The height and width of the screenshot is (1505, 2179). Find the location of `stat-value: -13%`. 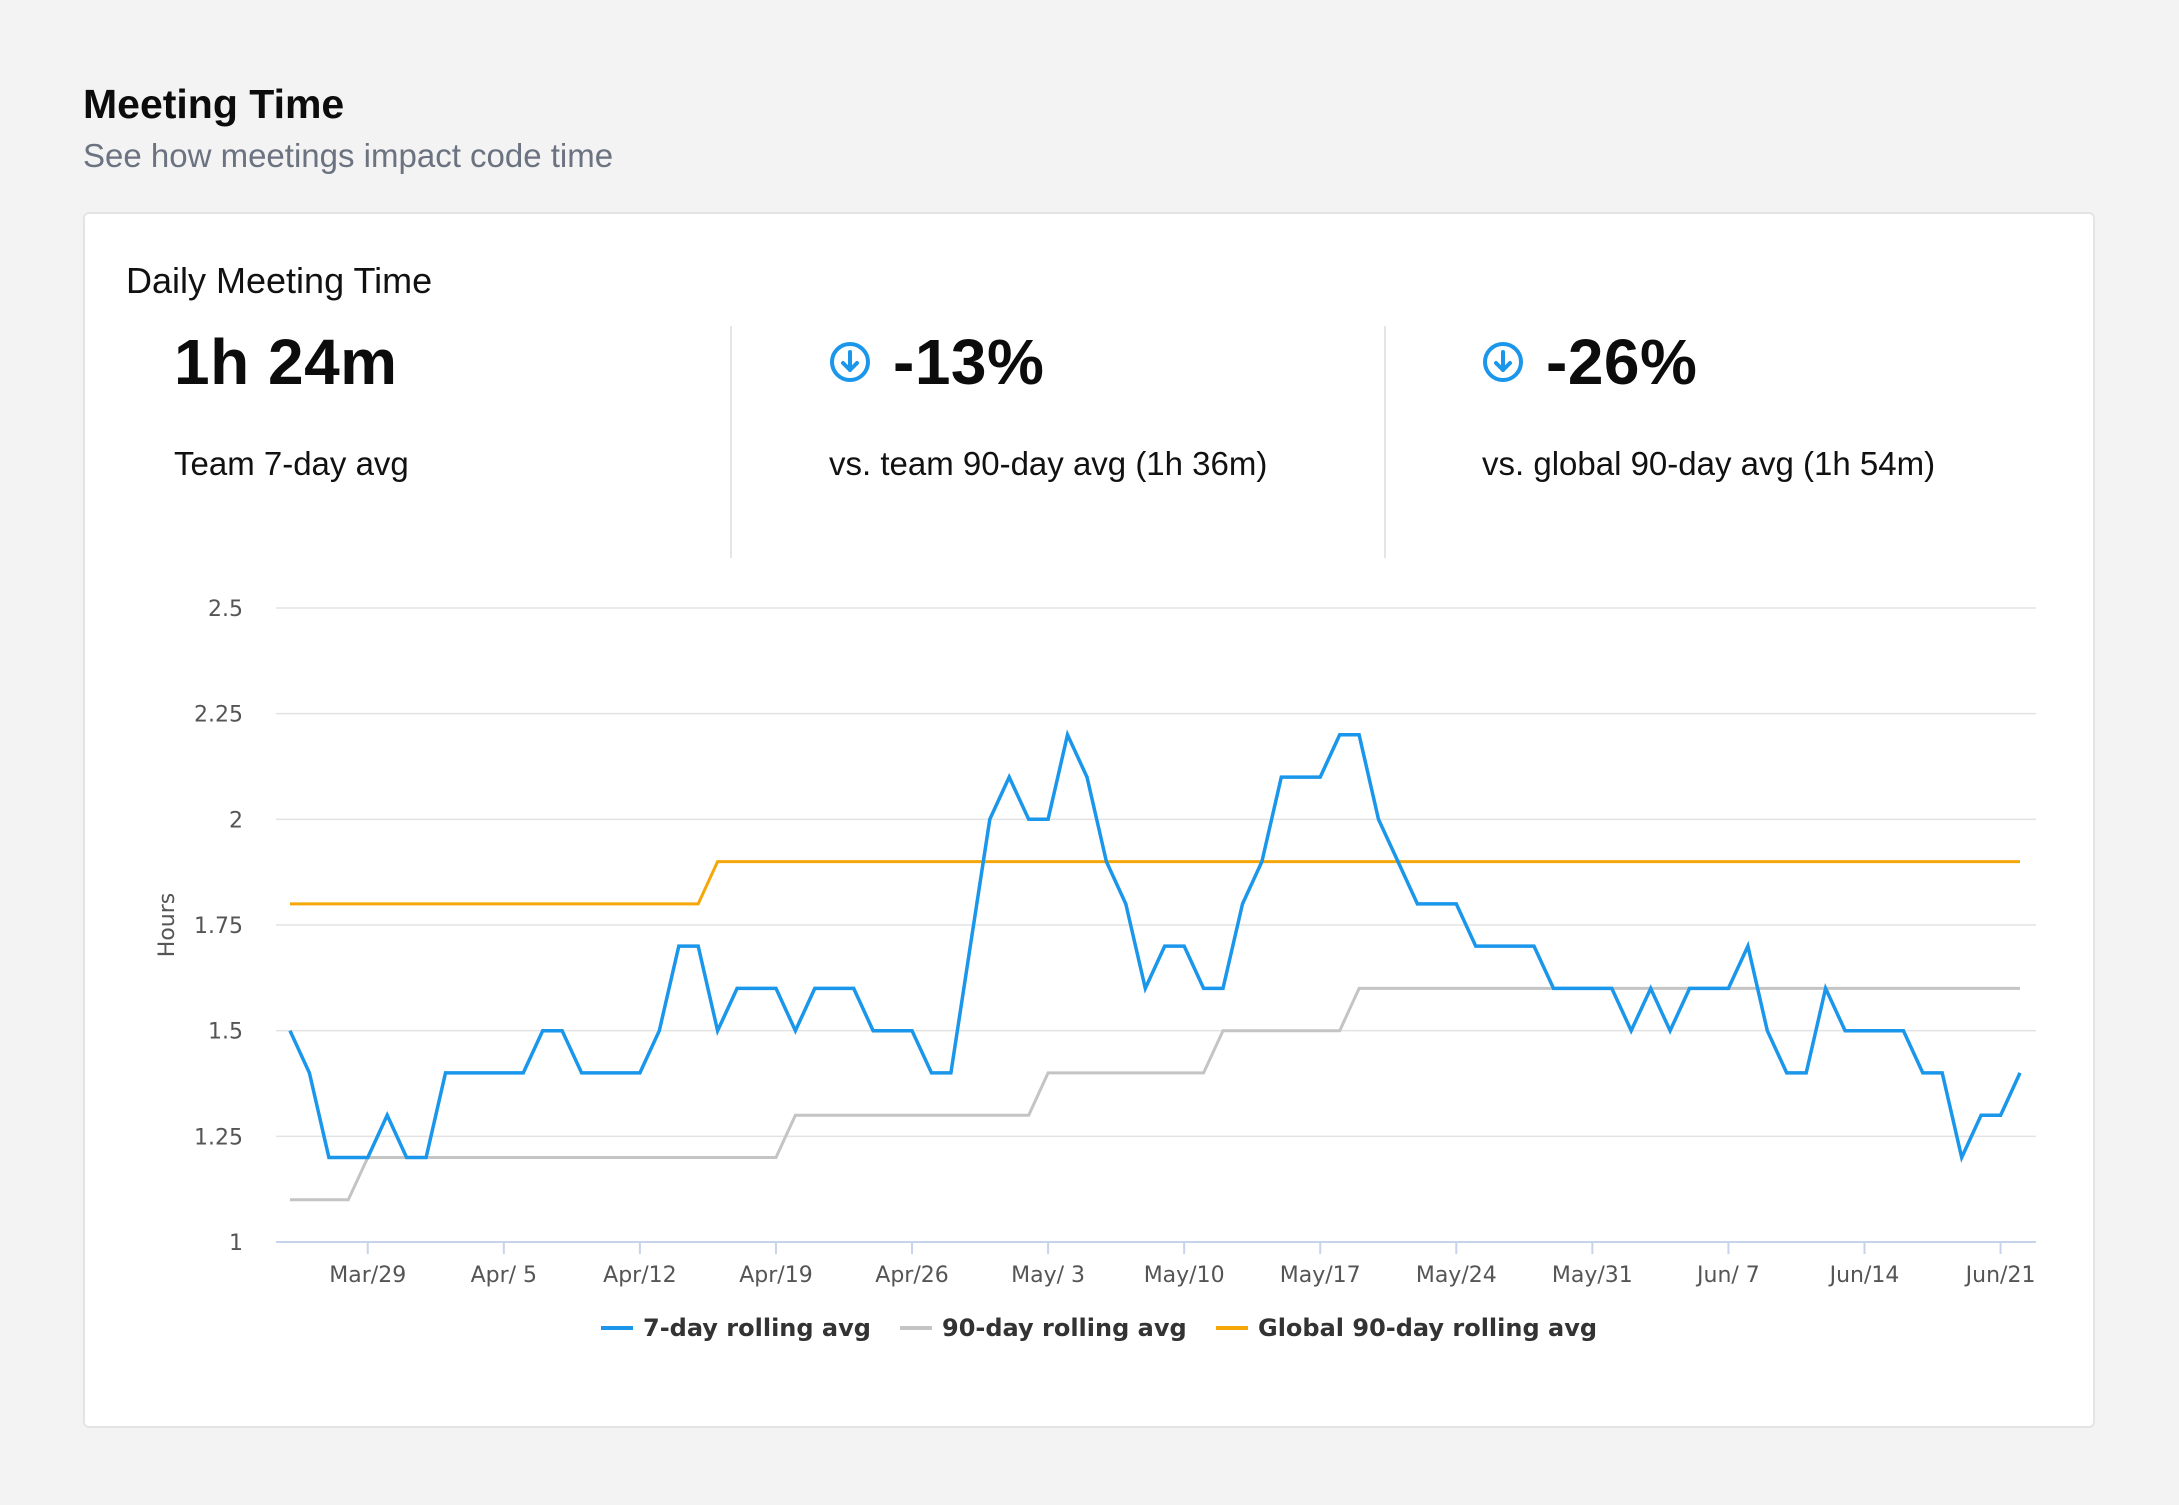

stat-value: -13% is located at coordinates (969, 362).